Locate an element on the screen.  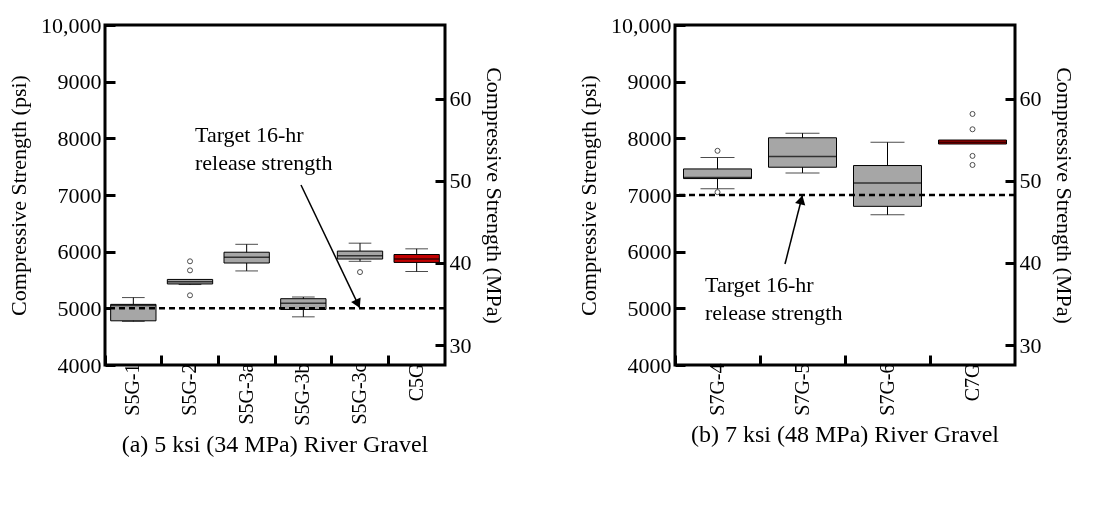
x-tick-label: S5G-3a is located at coordinates (245, 394).